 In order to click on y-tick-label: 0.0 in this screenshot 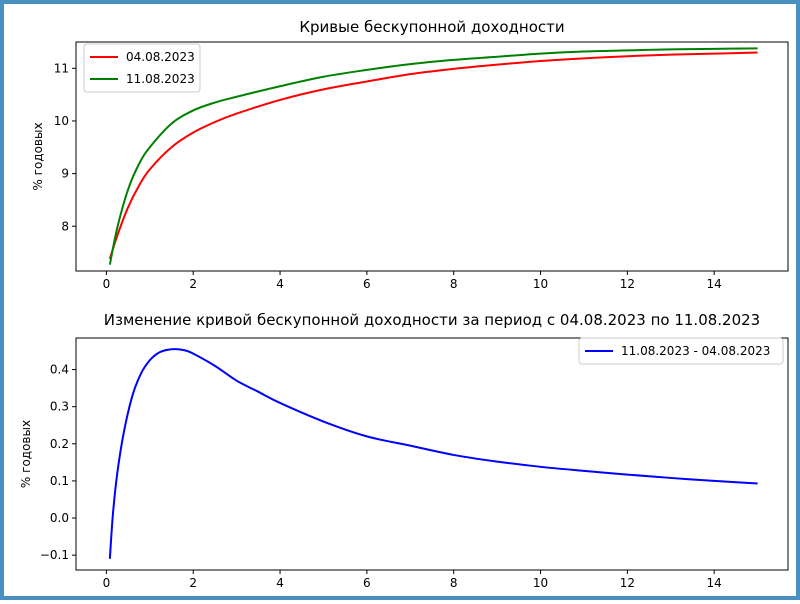, I will do `click(59, 518)`.